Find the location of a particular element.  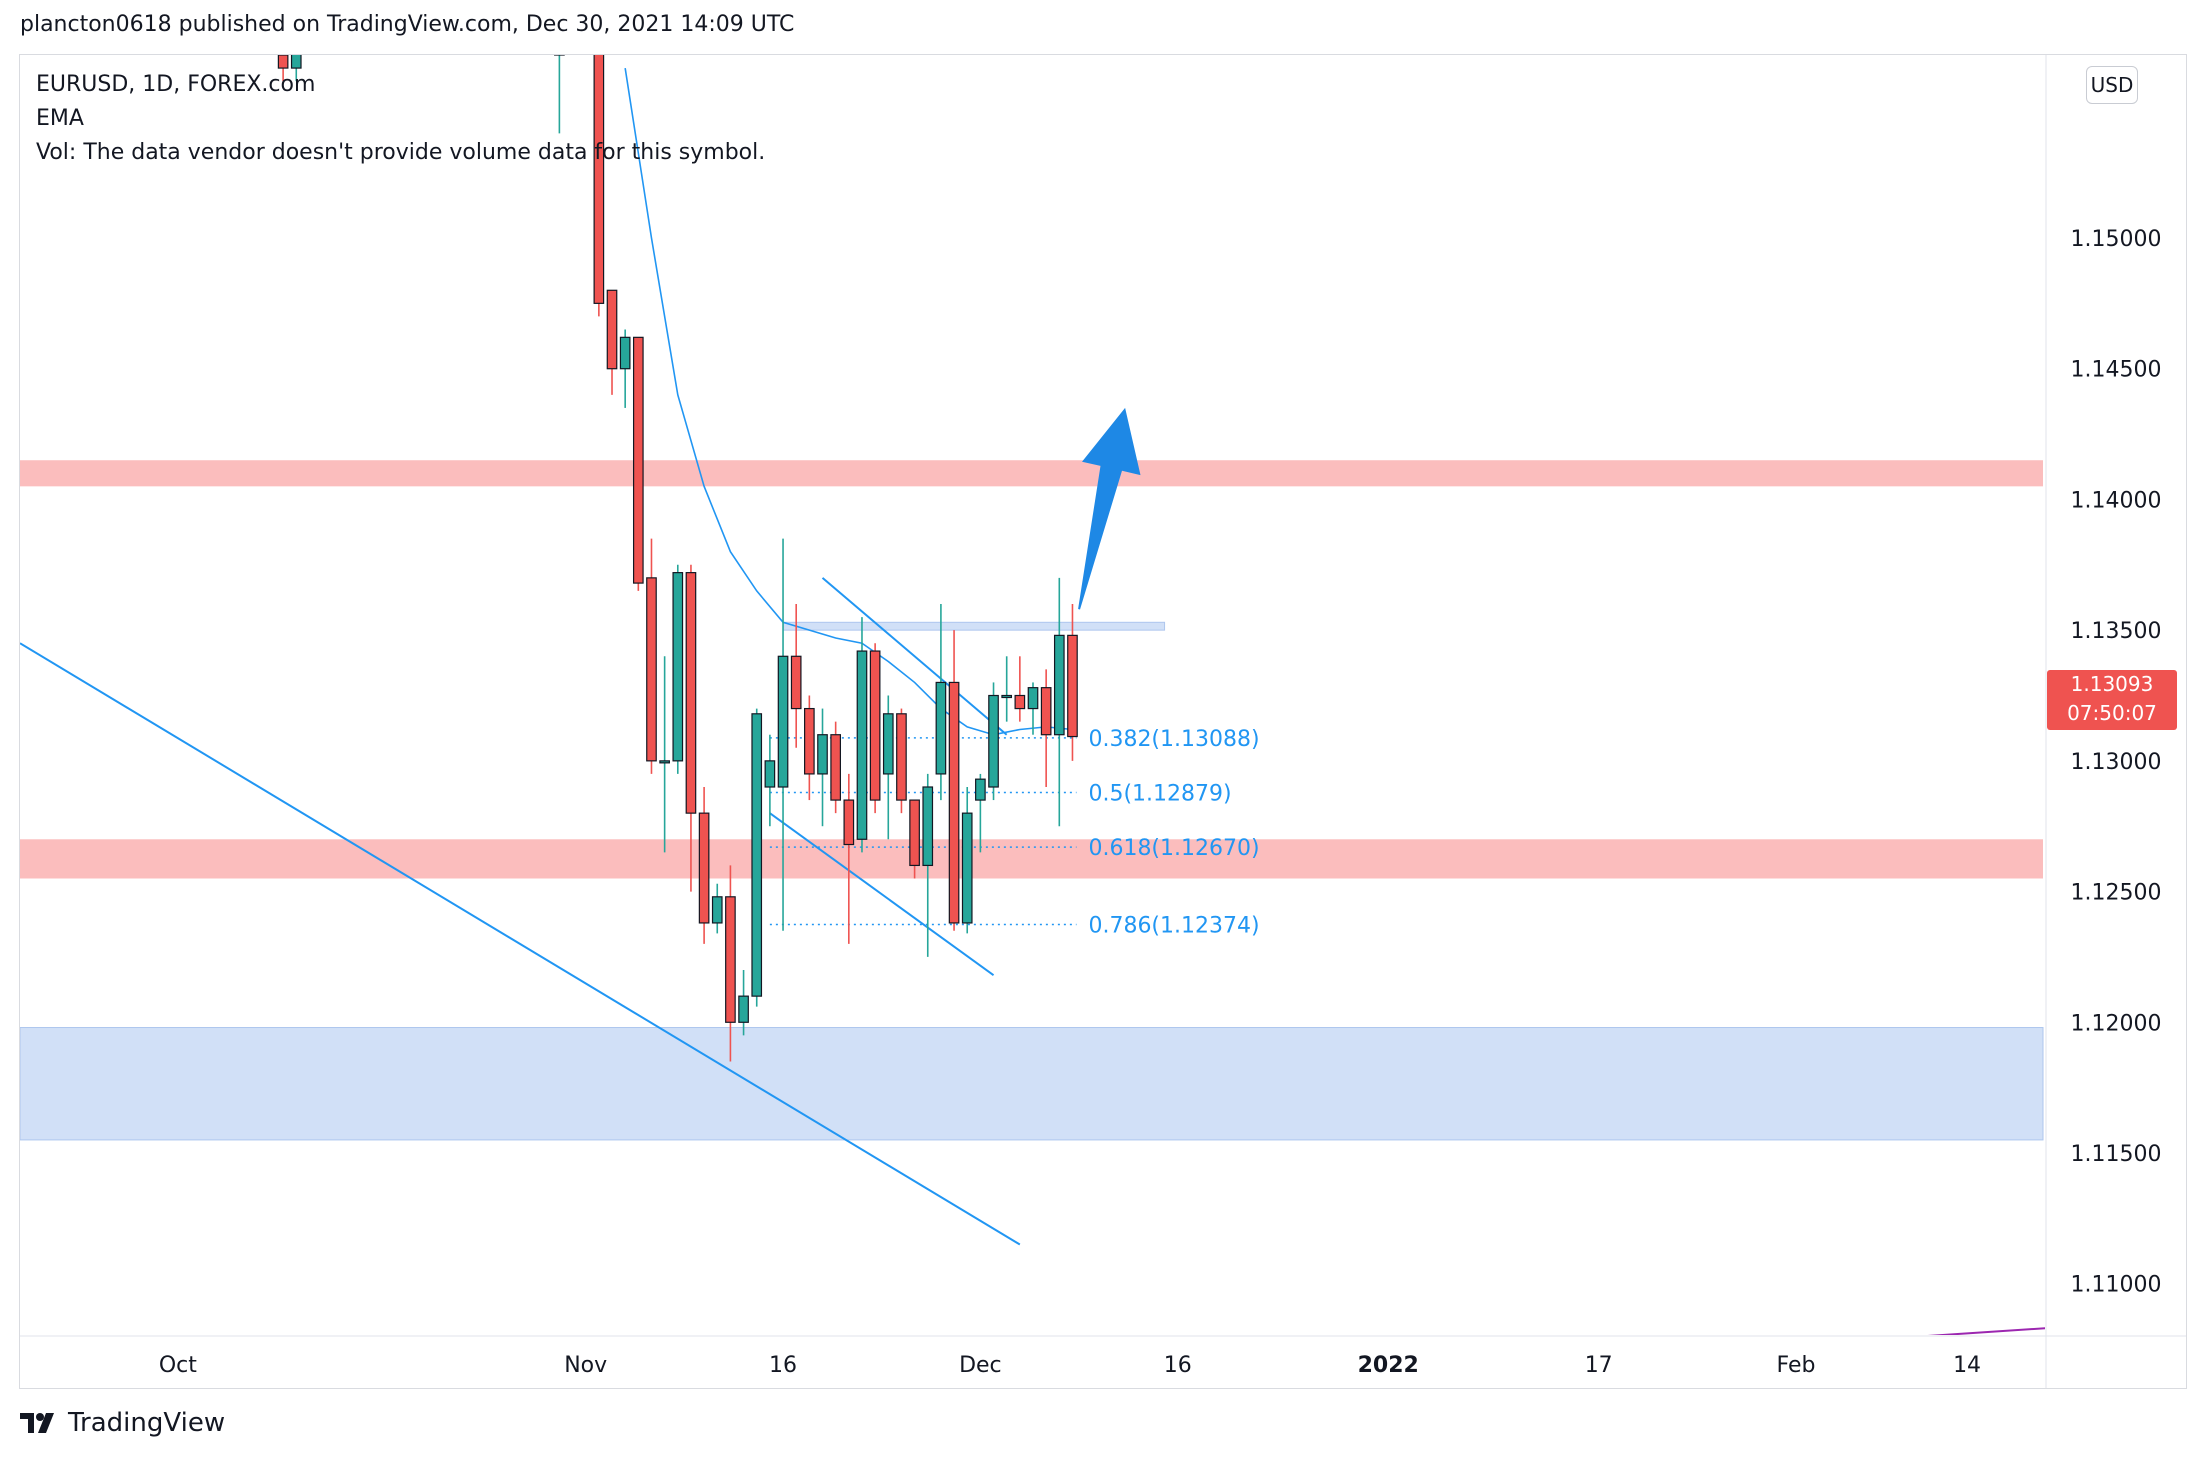

fib-level-label-1: 0.5(1.12879) is located at coordinates (1159, 793).